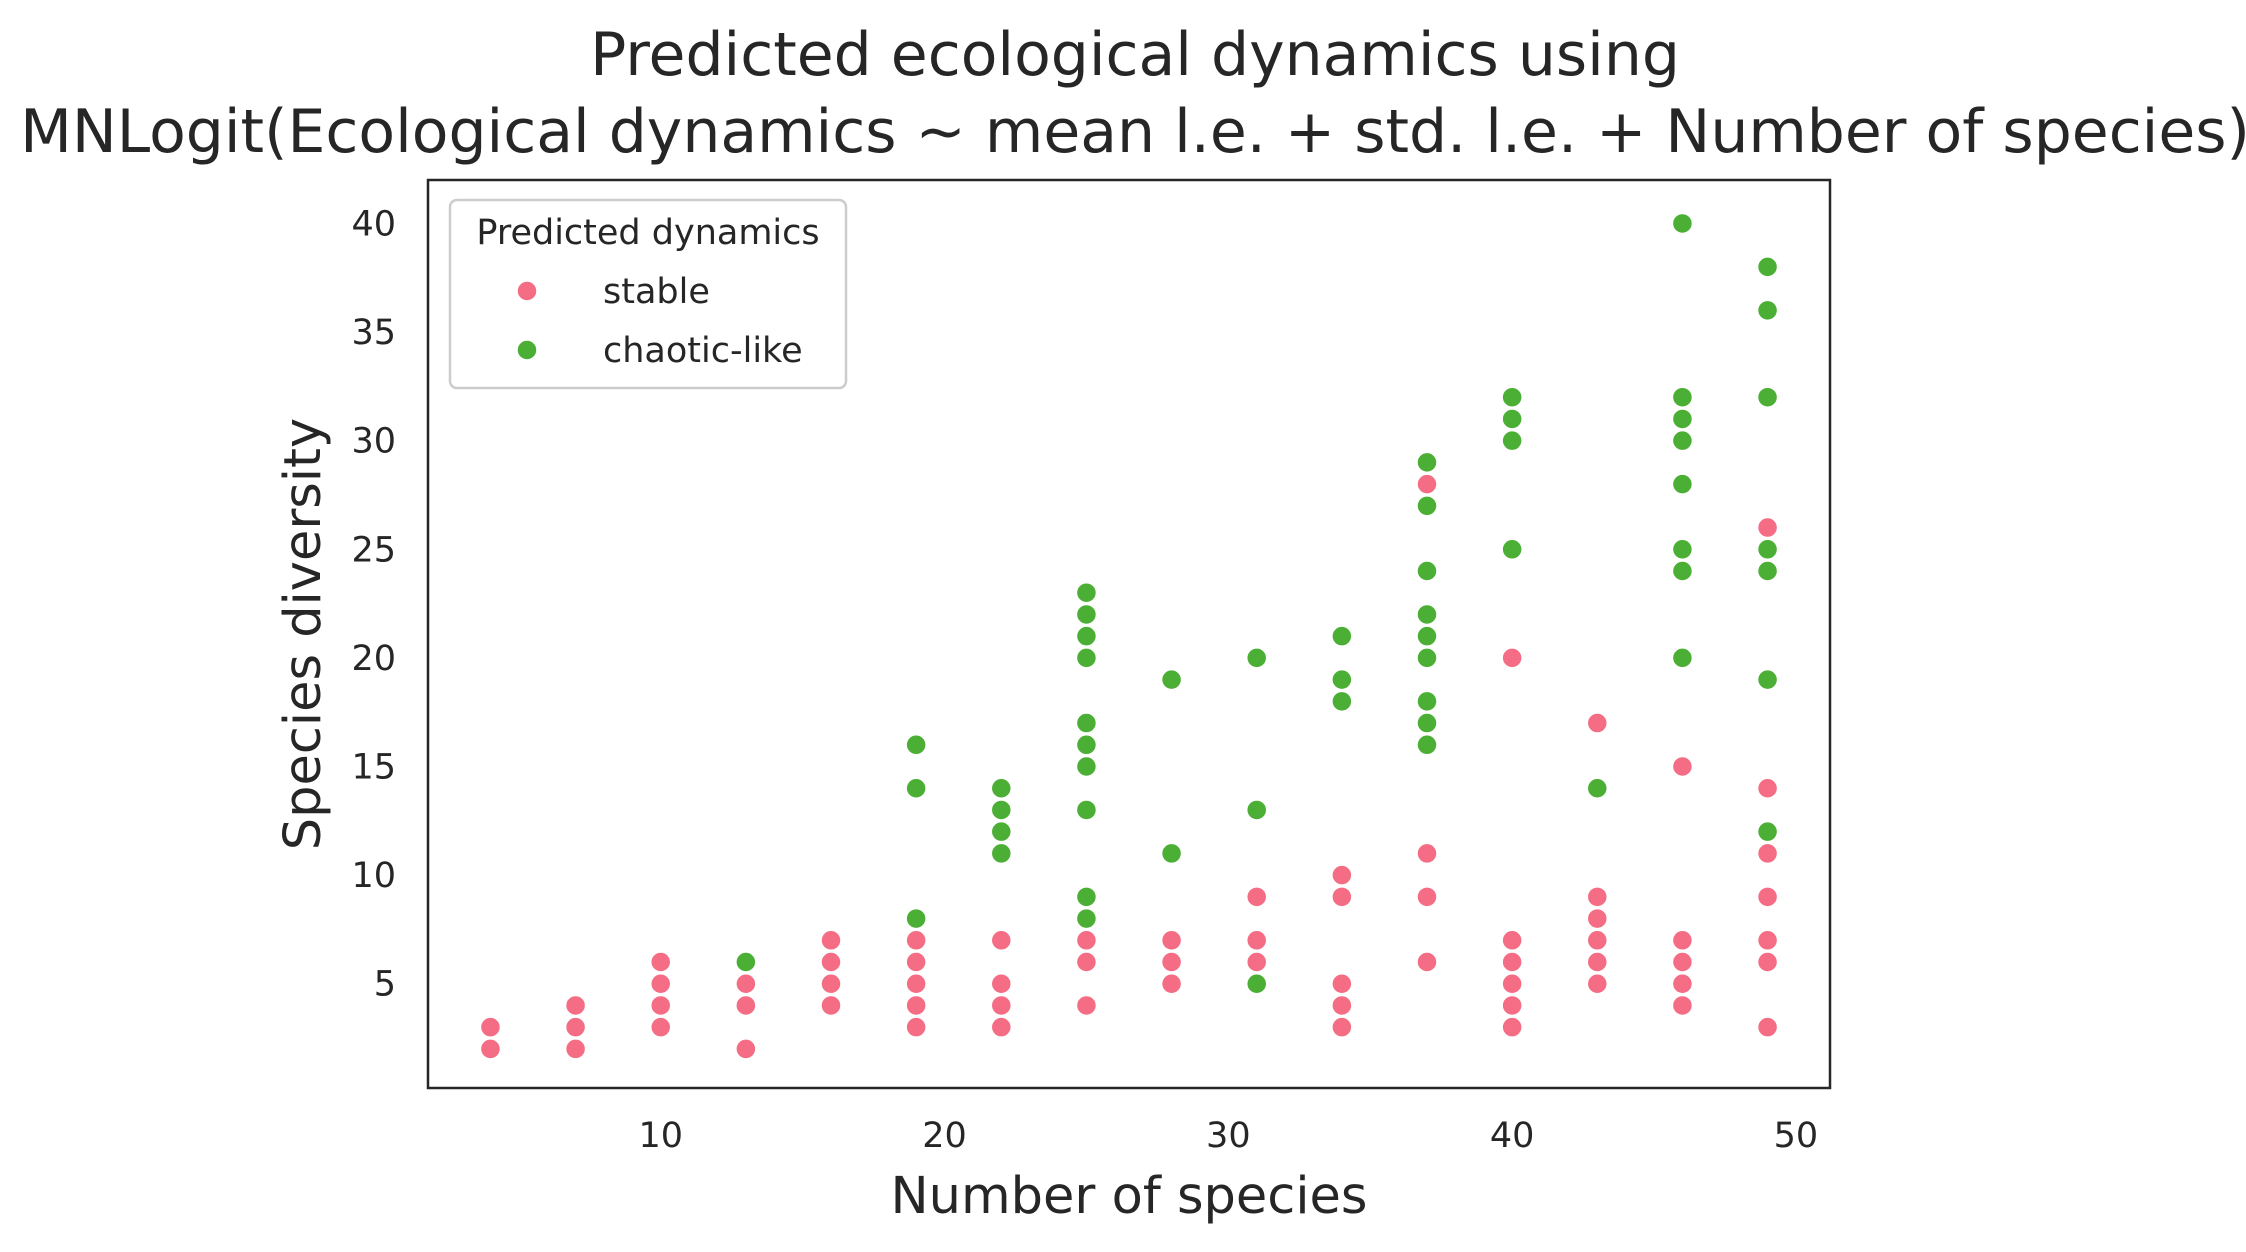  What do you see at coordinates (1129, 1196) in the screenshot?
I see `x-axis-label: Number of species` at bounding box center [1129, 1196].